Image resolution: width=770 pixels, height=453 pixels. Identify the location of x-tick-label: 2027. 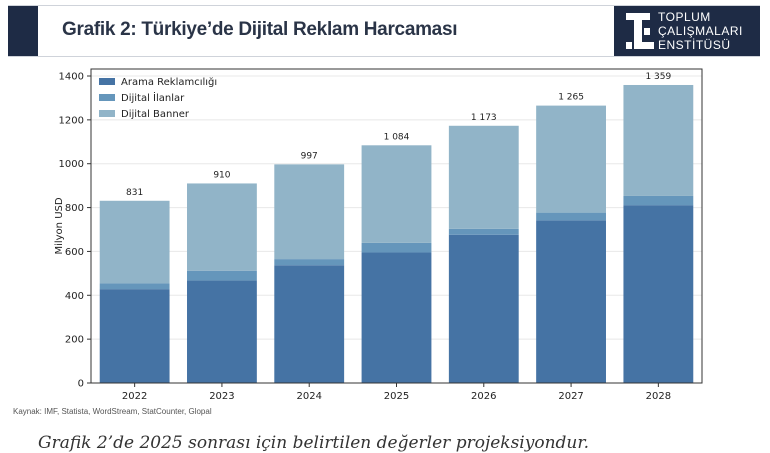
(570, 395).